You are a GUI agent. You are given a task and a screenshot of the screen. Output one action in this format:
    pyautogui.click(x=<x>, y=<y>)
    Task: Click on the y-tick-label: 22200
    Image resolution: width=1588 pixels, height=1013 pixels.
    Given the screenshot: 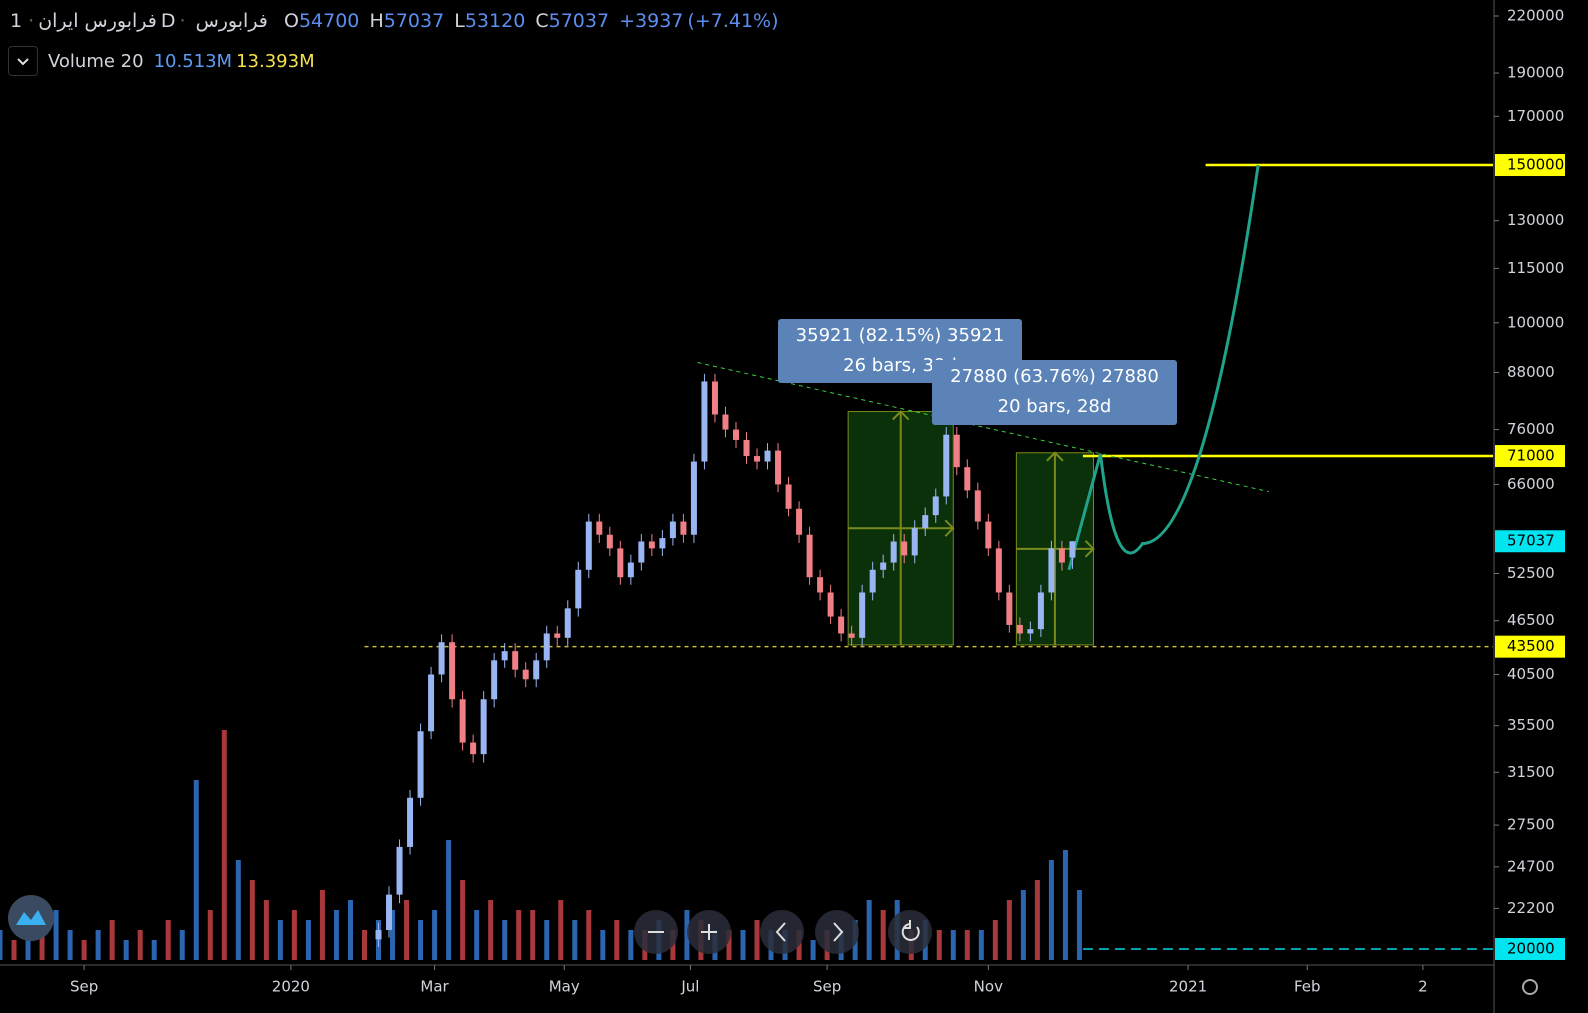 What is the action you would take?
    pyautogui.click(x=1531, y=908)
    